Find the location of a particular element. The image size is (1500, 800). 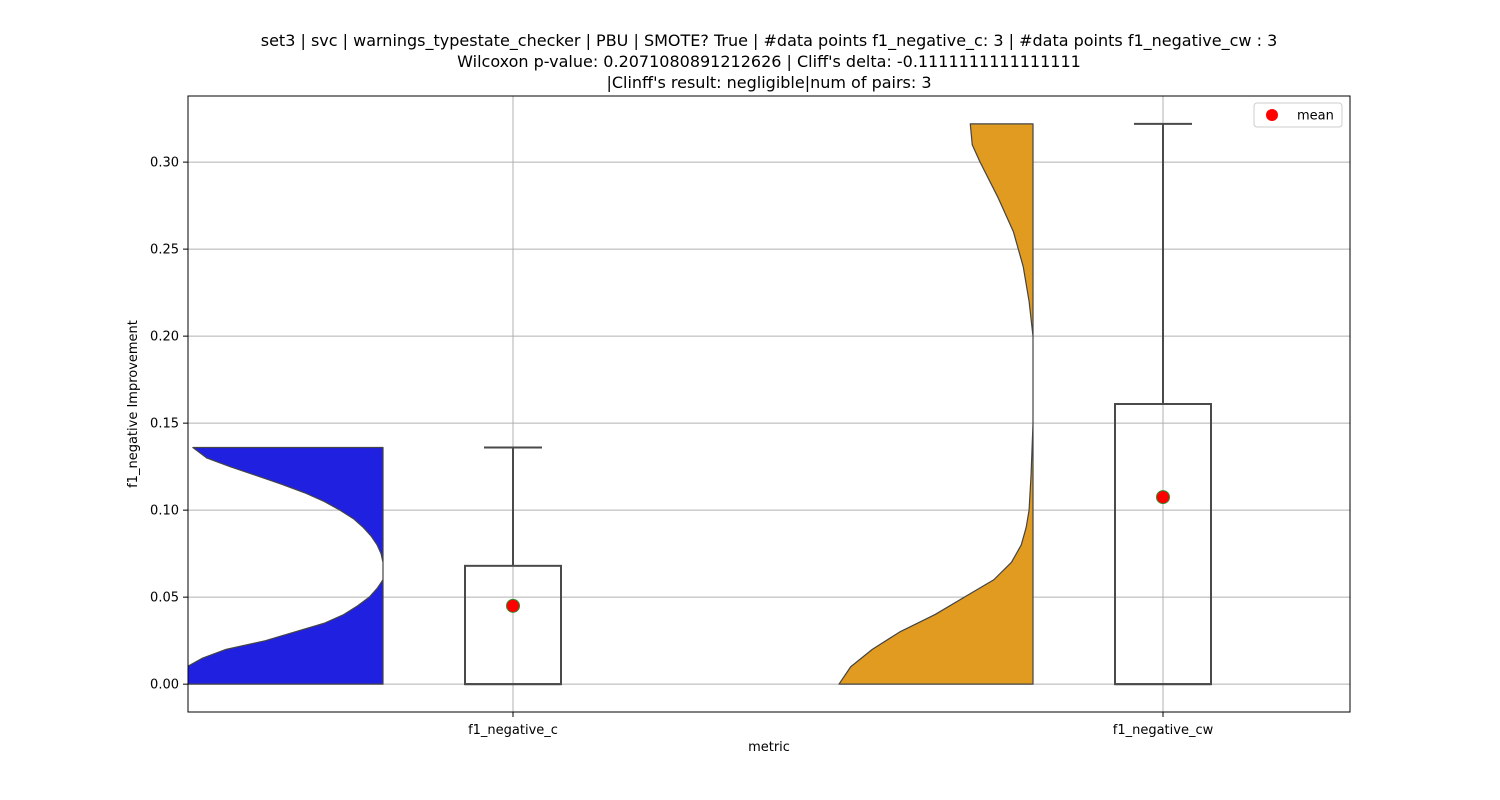

y-axis-label: f1_negative Improvement is located at coordinates (133, 404).